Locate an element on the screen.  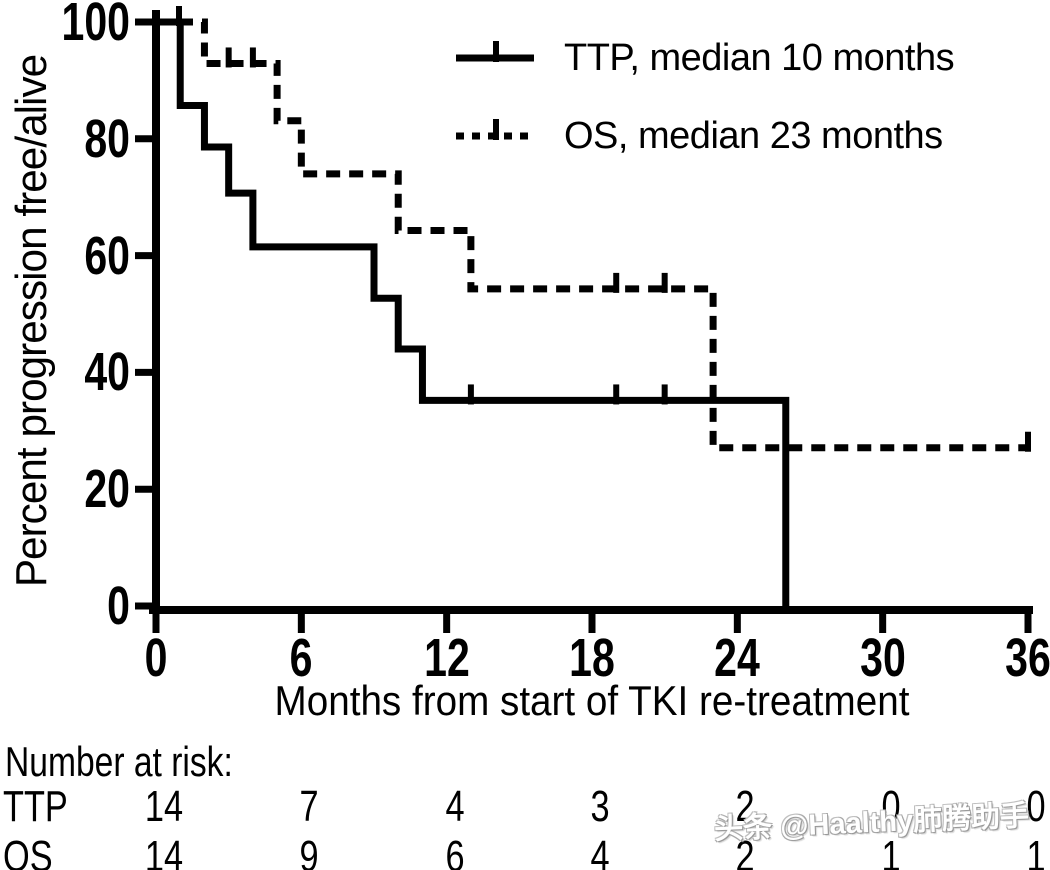
x-tick-label: 12 is located at coordinates (446, 658).